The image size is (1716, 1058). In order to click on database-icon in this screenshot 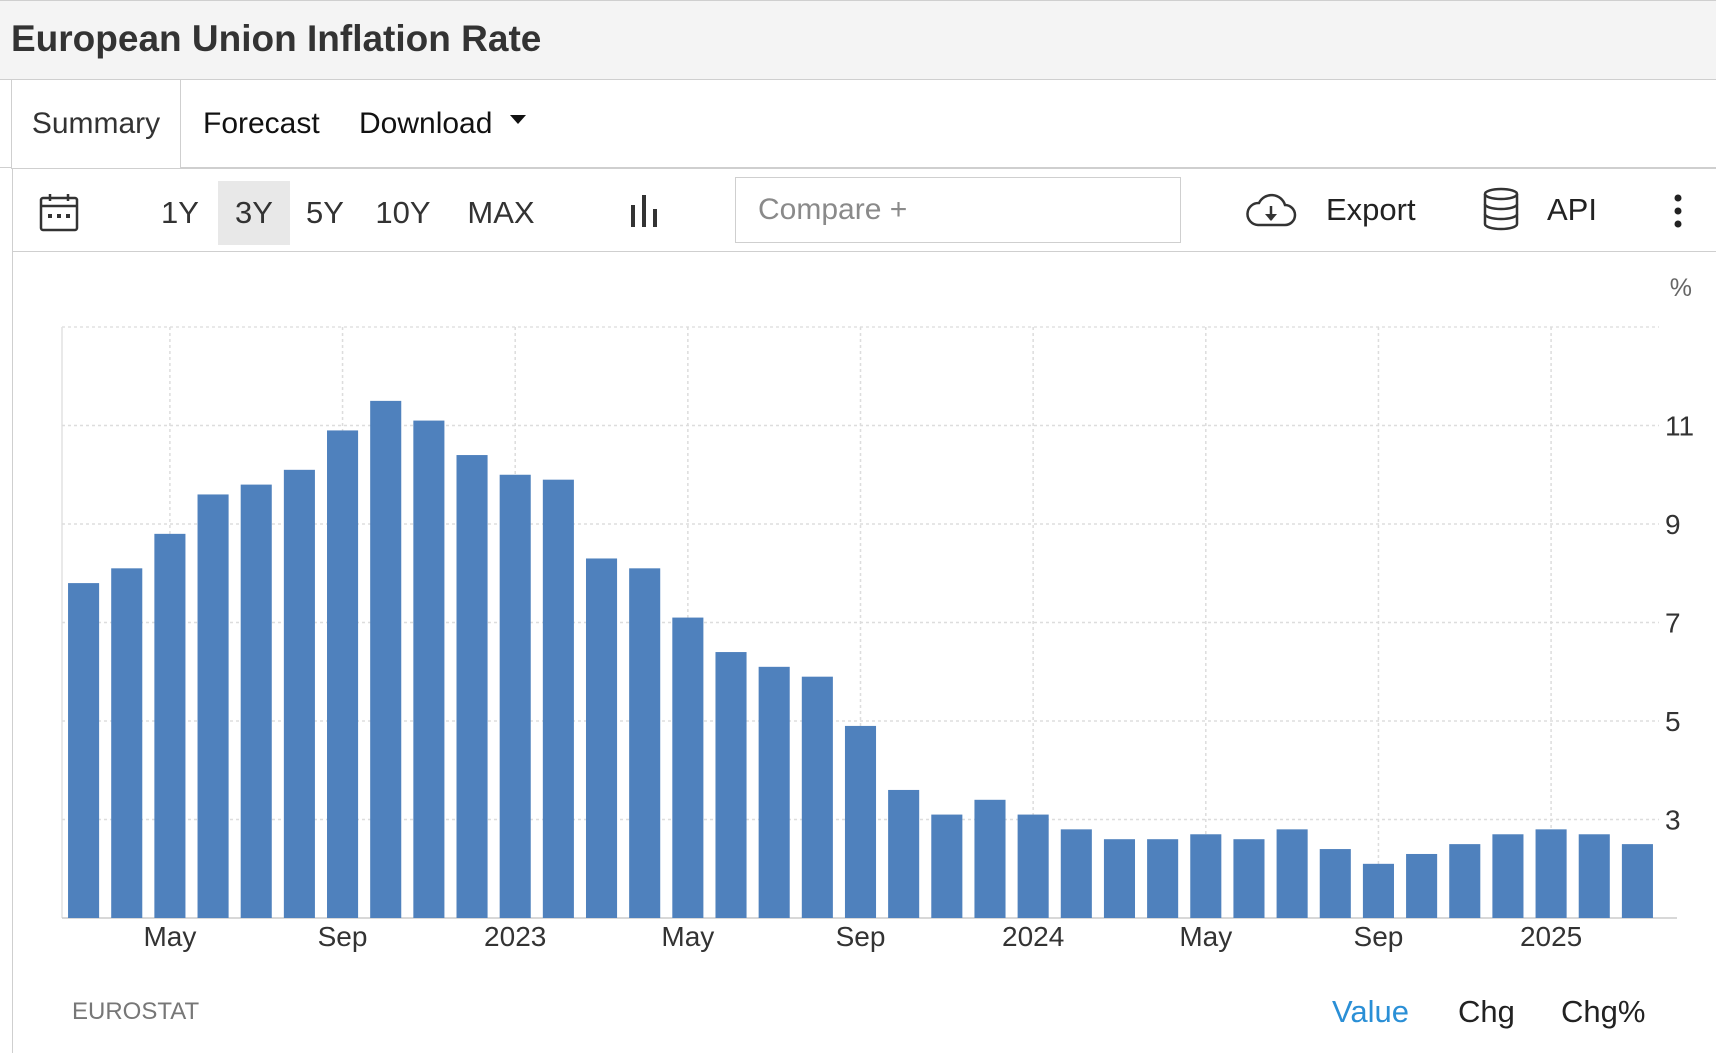, I will do `click(1501, 209)`.